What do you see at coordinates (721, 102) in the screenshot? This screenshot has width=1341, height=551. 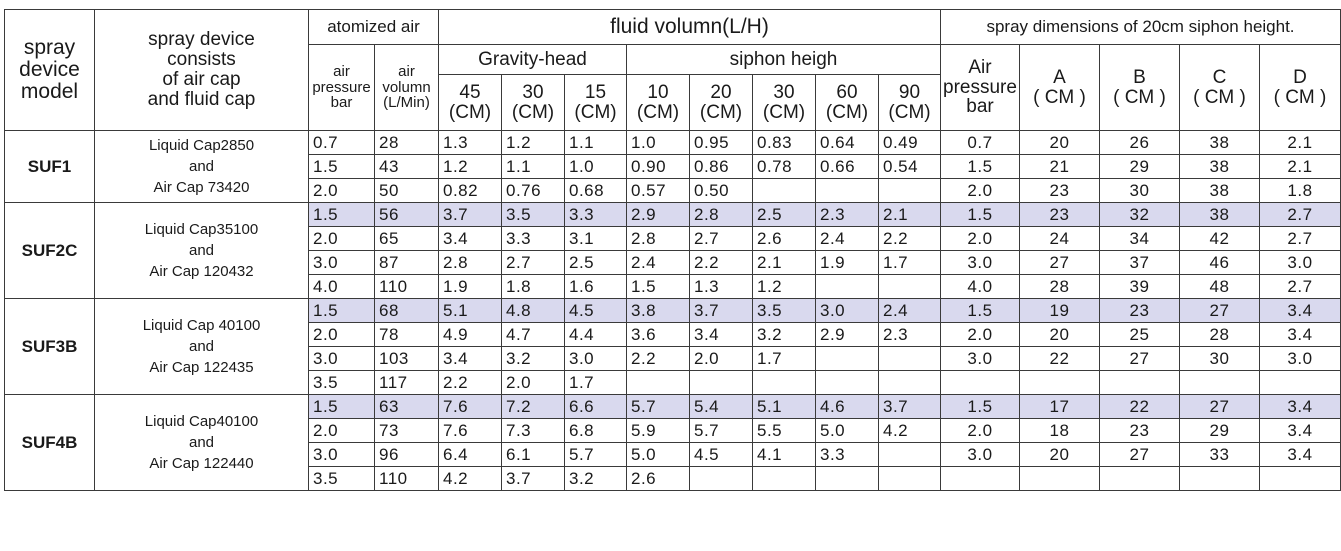 I see `header-siphon-20: 20 (CM)` at bounding box center [721, 102].